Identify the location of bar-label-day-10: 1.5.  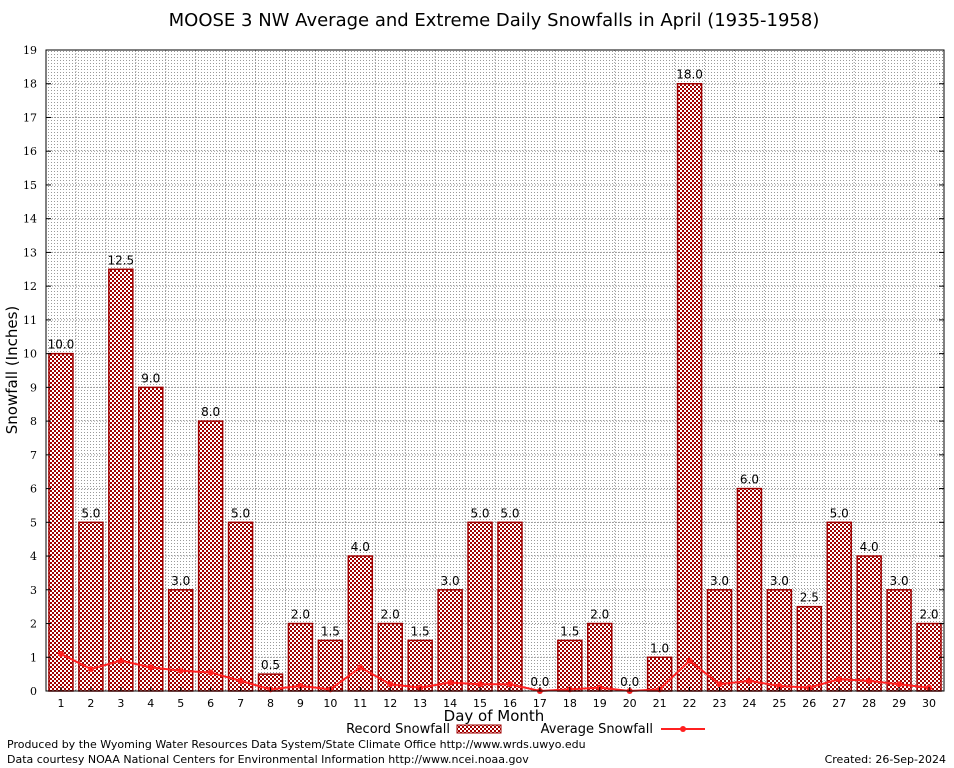
(330, 631).